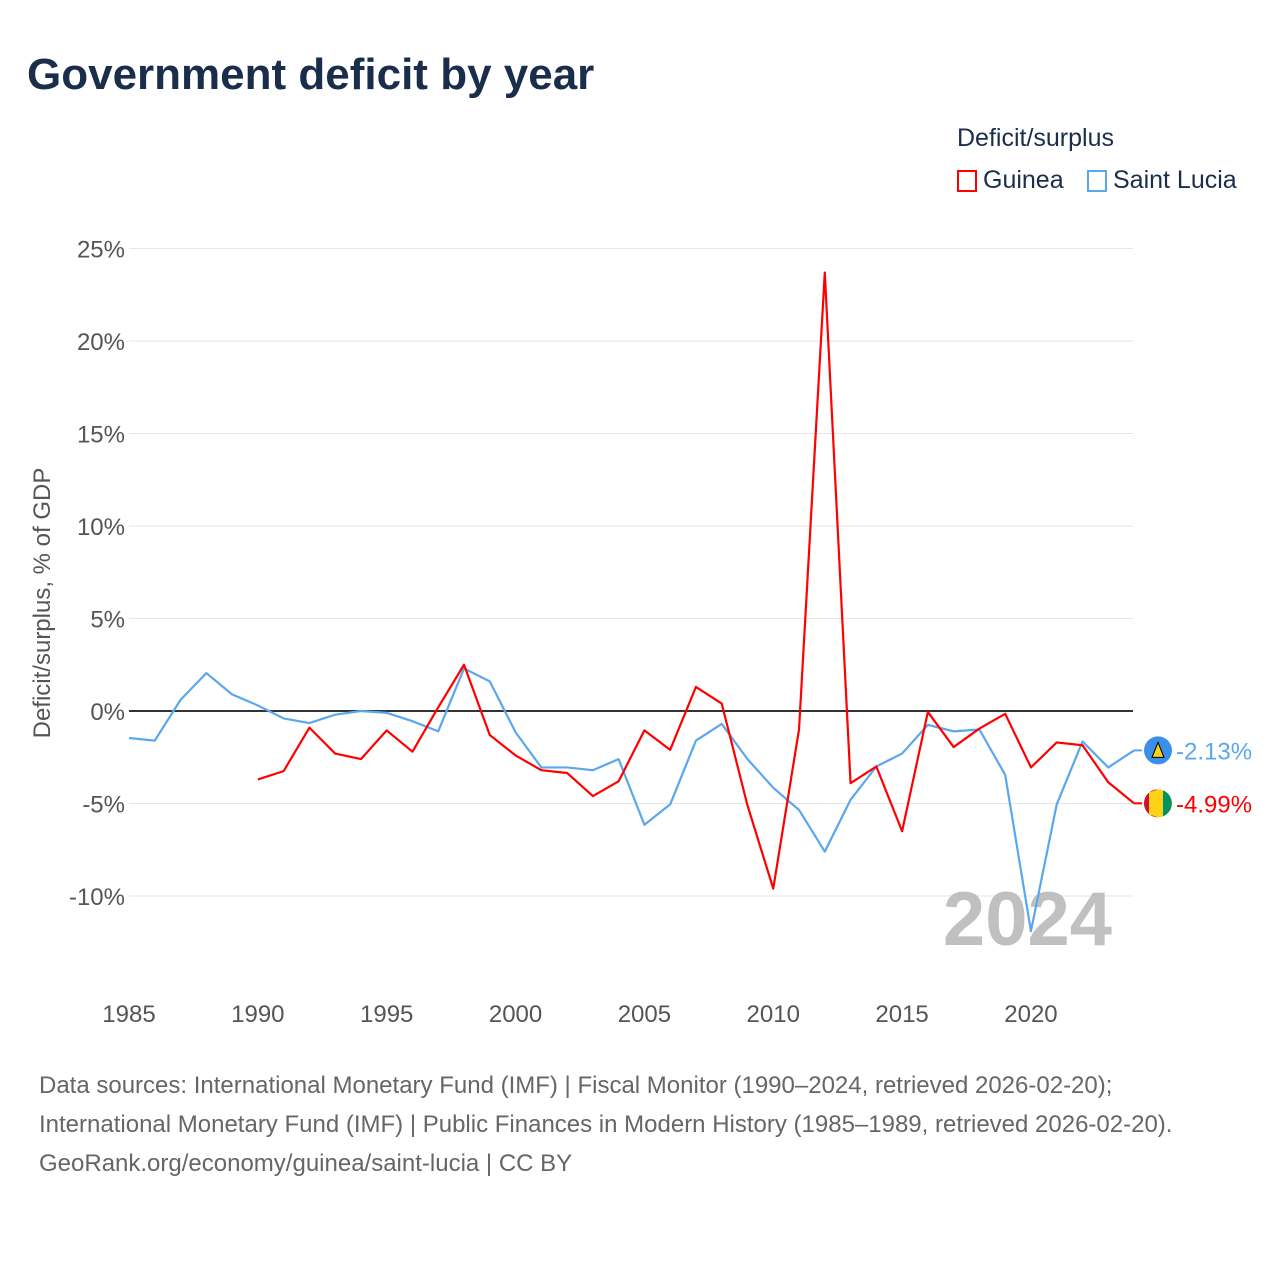  What do you see at coordinates (644, 1014) in the screenshot?
I see `x-tick-label: 2005` at bounding box center [644, 1014].